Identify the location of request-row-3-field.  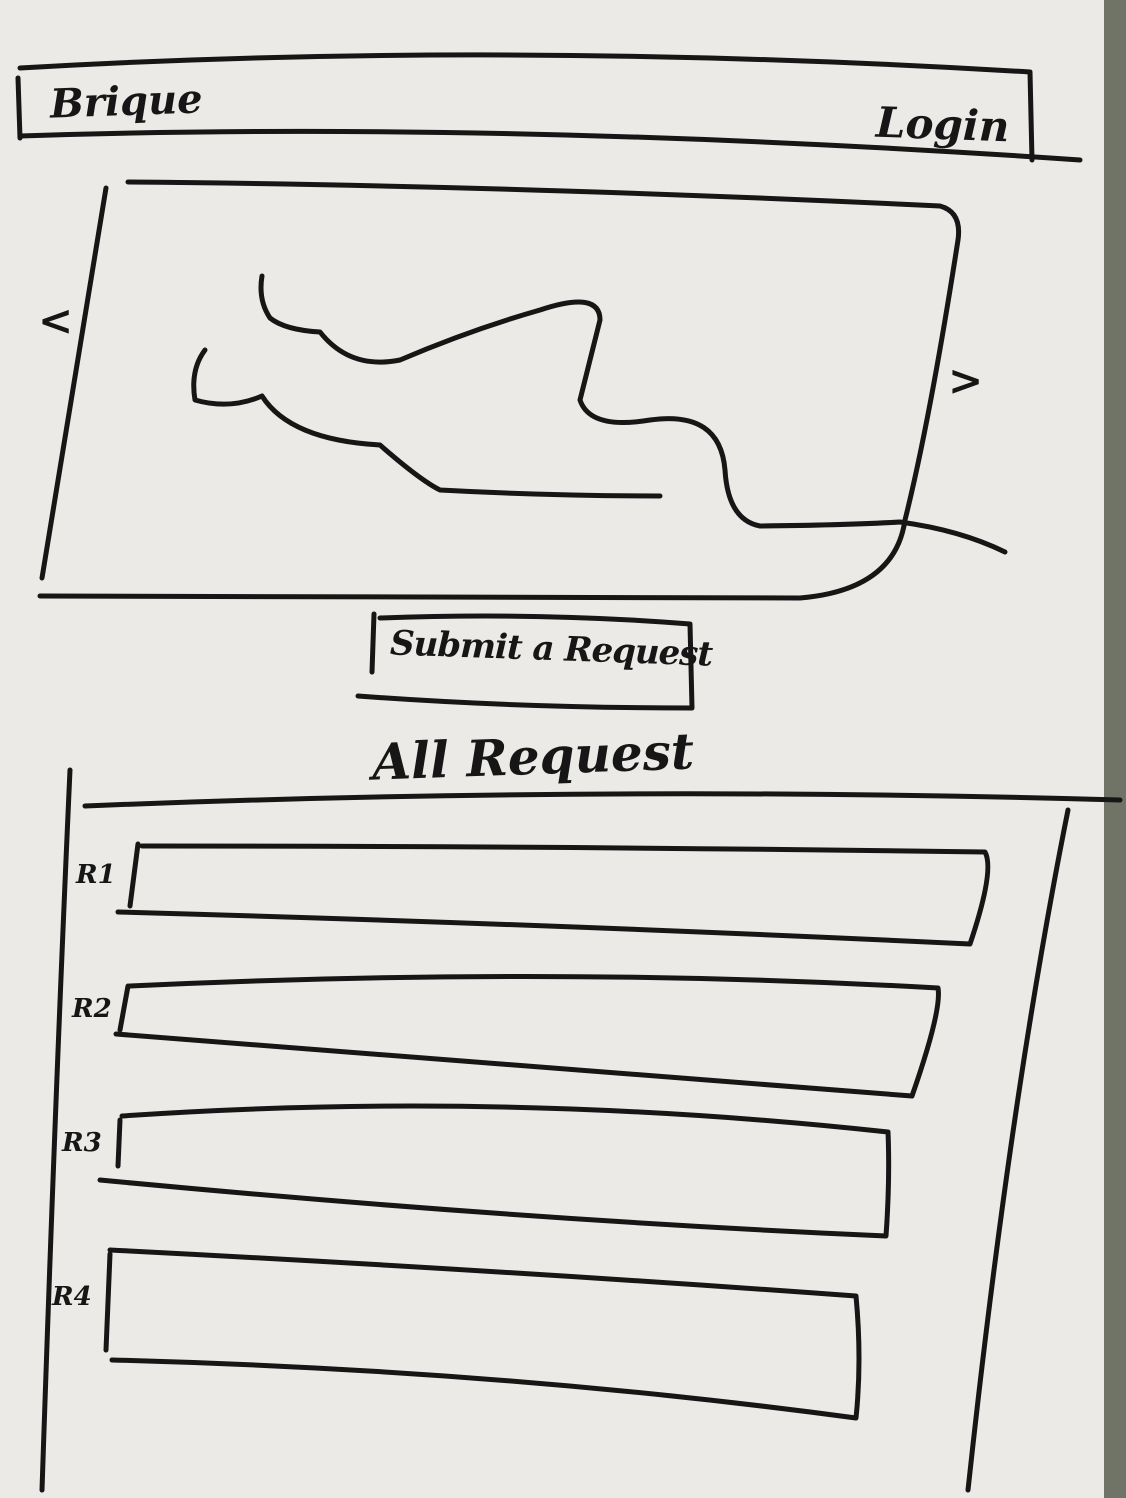
(503, 1166).